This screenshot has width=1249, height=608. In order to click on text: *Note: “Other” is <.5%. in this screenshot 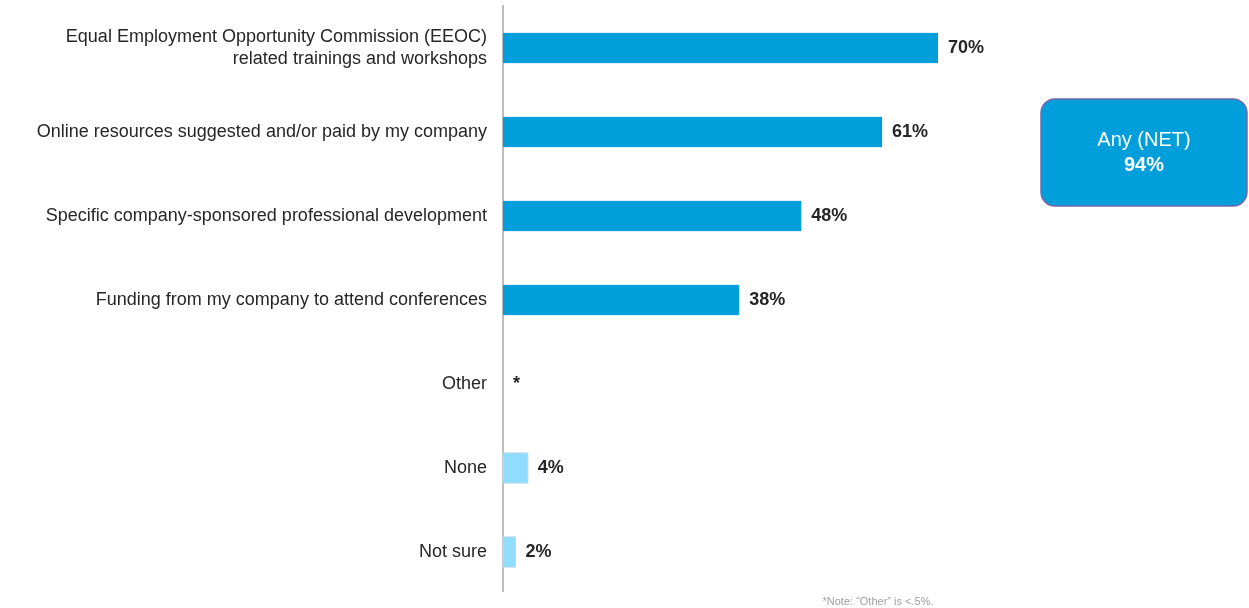, I will do `click(878, 600)`.